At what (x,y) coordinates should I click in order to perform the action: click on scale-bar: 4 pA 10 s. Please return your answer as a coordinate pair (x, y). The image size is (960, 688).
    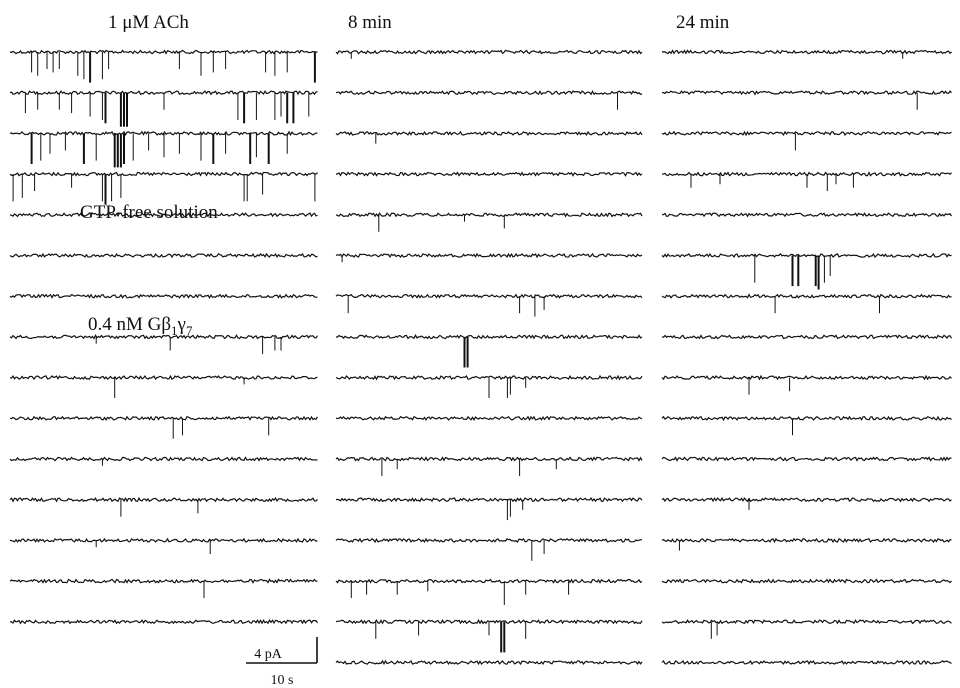
    Looking at the image, I should click on (282, 662).